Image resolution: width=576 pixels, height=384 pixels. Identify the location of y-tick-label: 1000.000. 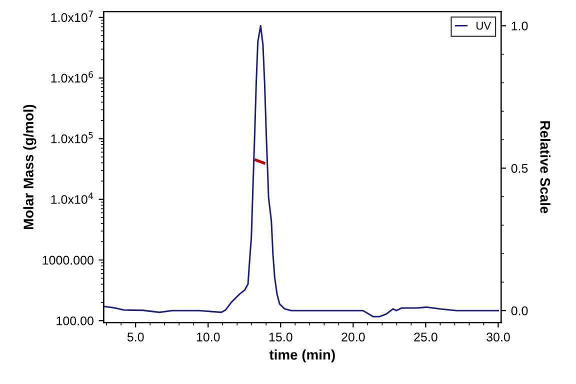
(68, 260).